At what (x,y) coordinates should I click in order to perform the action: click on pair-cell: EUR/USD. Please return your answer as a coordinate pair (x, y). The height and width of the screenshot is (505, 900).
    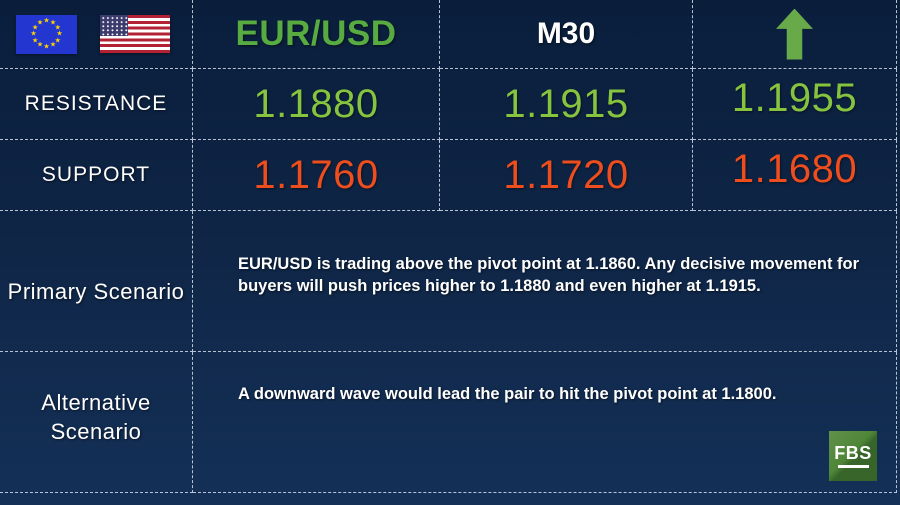
    Looking at the image, I should click on (316, 34).